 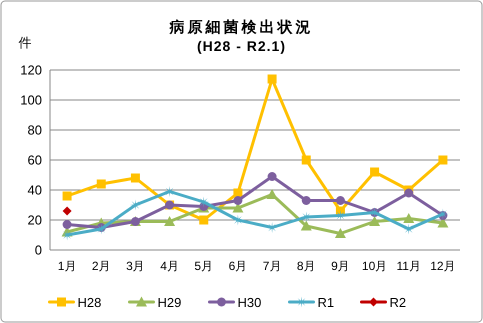 I want to click on y-tick-label: 40, so click(x=35, y=190).